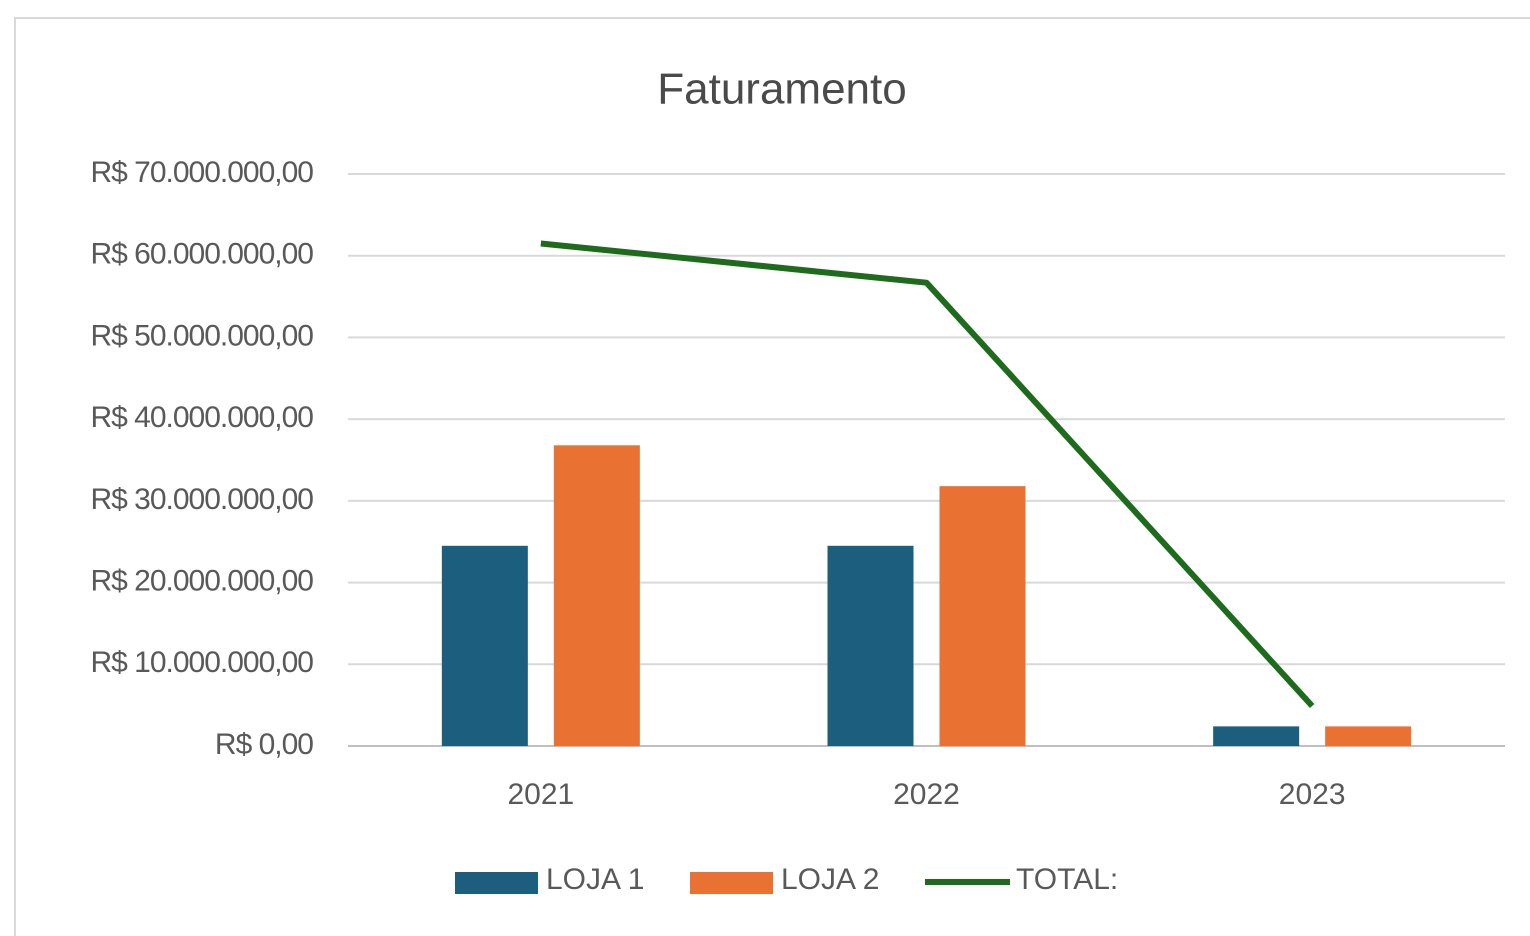 This screenshot has height=936, width=1530. Describe the element at coordinates (830, 879) in the screenshot. I see `legend-label: LOJA 2` at that location.